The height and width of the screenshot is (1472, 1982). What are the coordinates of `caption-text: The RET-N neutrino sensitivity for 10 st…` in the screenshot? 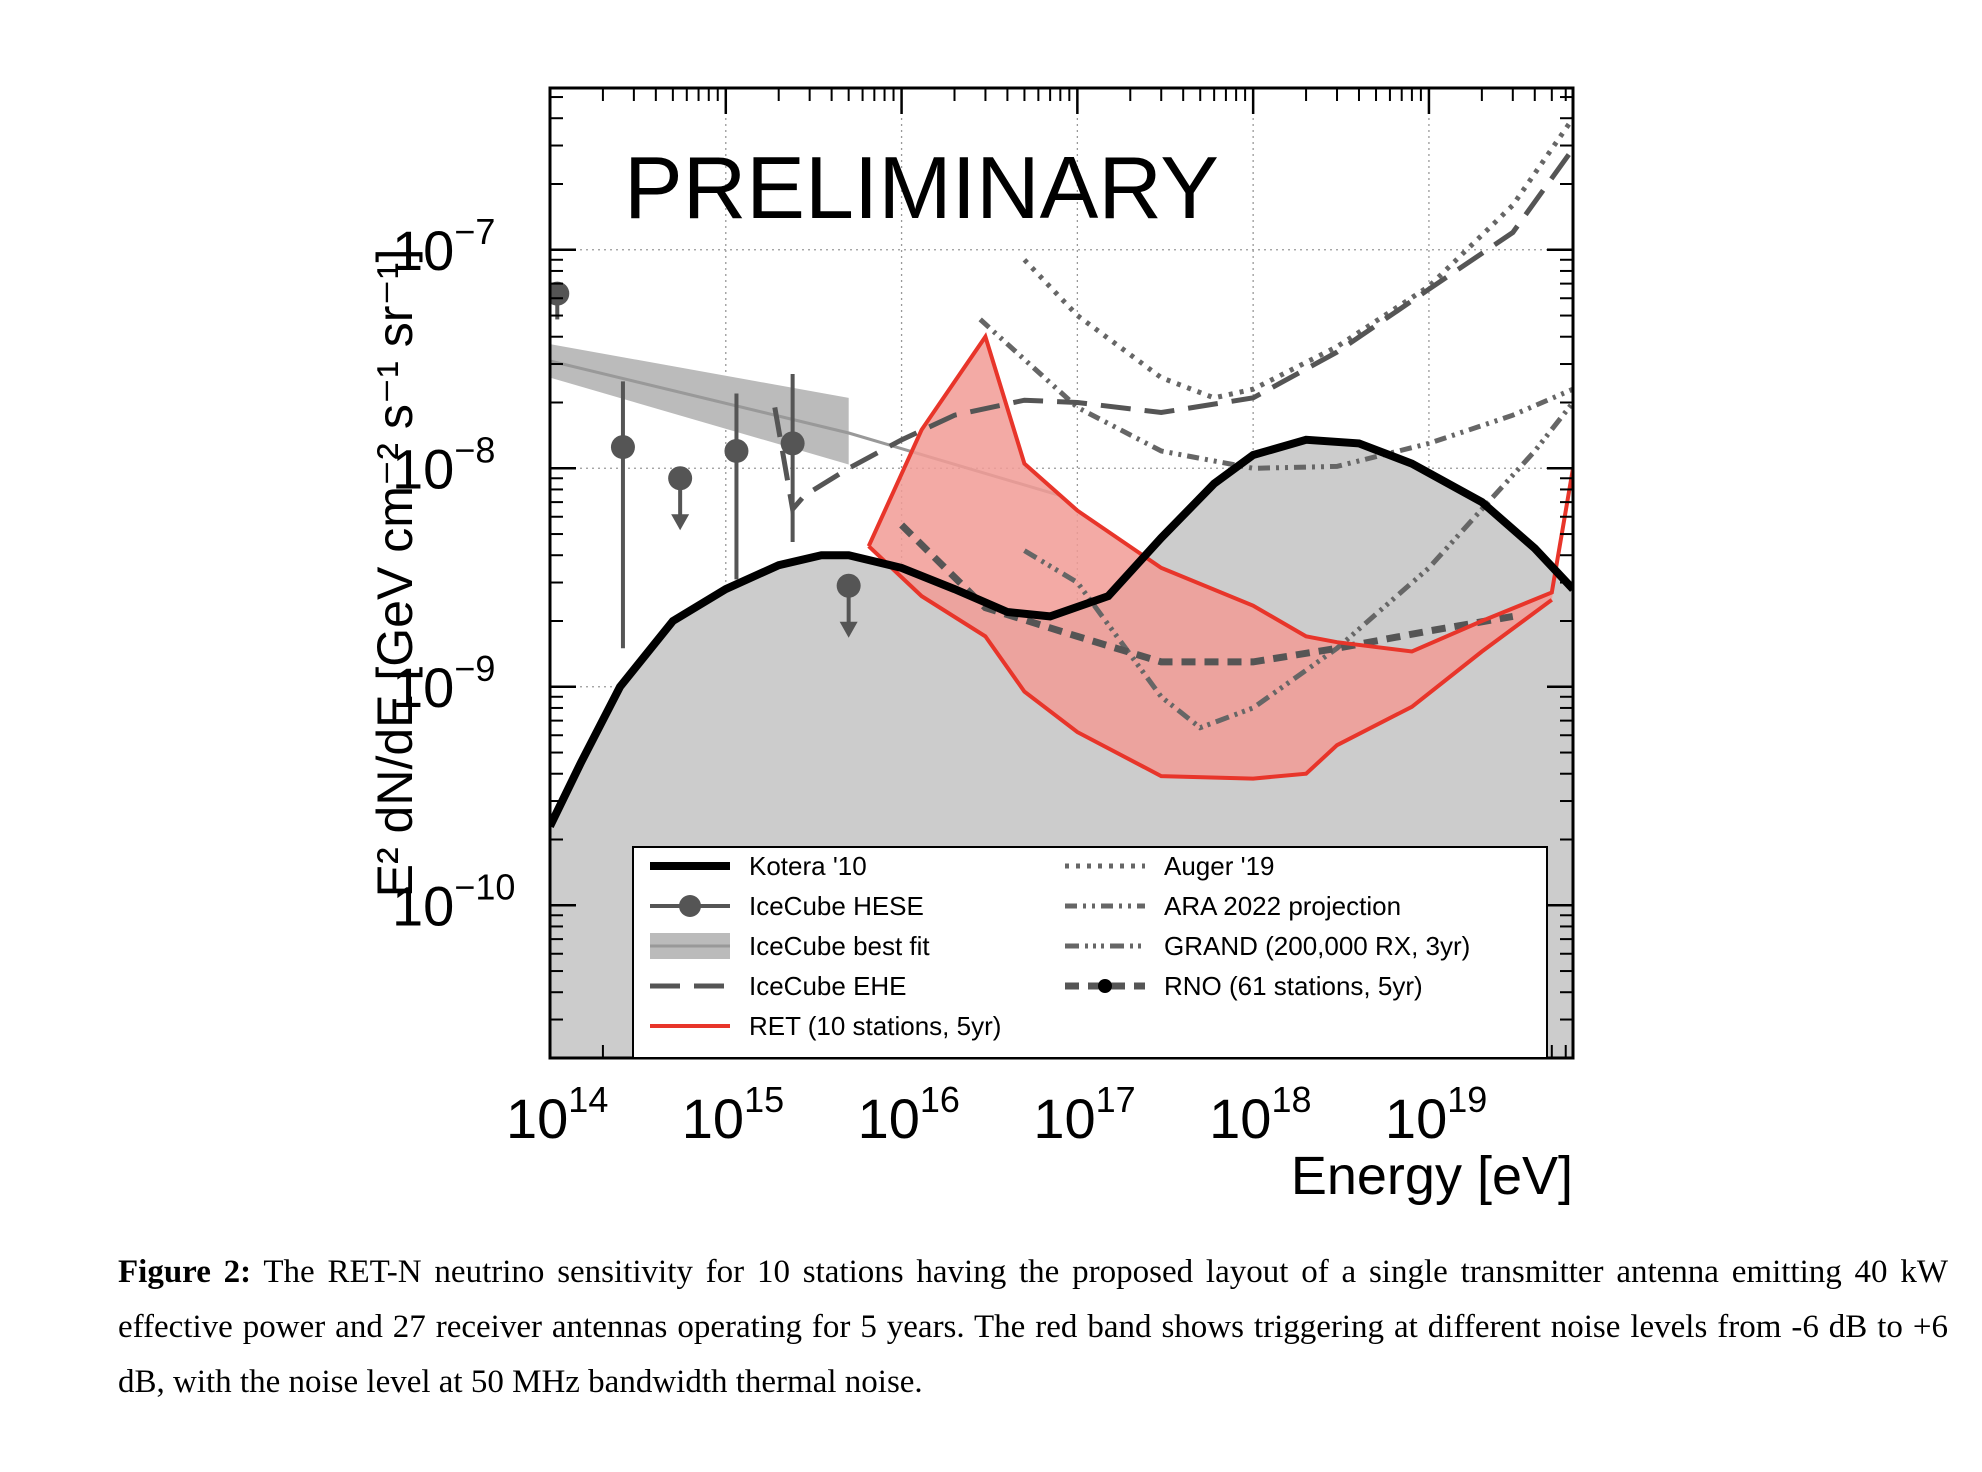 It's located at (1033, 1327).